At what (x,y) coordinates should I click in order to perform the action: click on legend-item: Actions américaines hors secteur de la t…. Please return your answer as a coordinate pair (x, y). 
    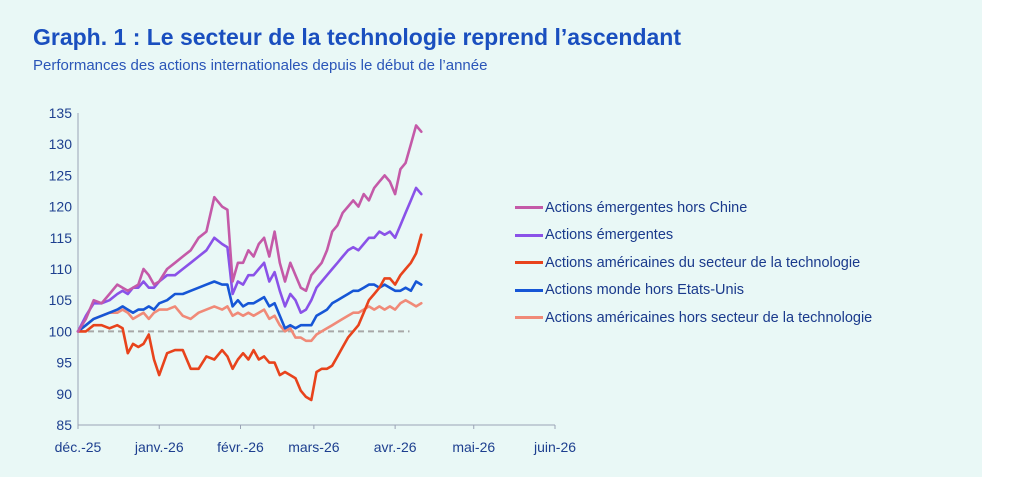
    Looking at the image, I should click on (693, 318).